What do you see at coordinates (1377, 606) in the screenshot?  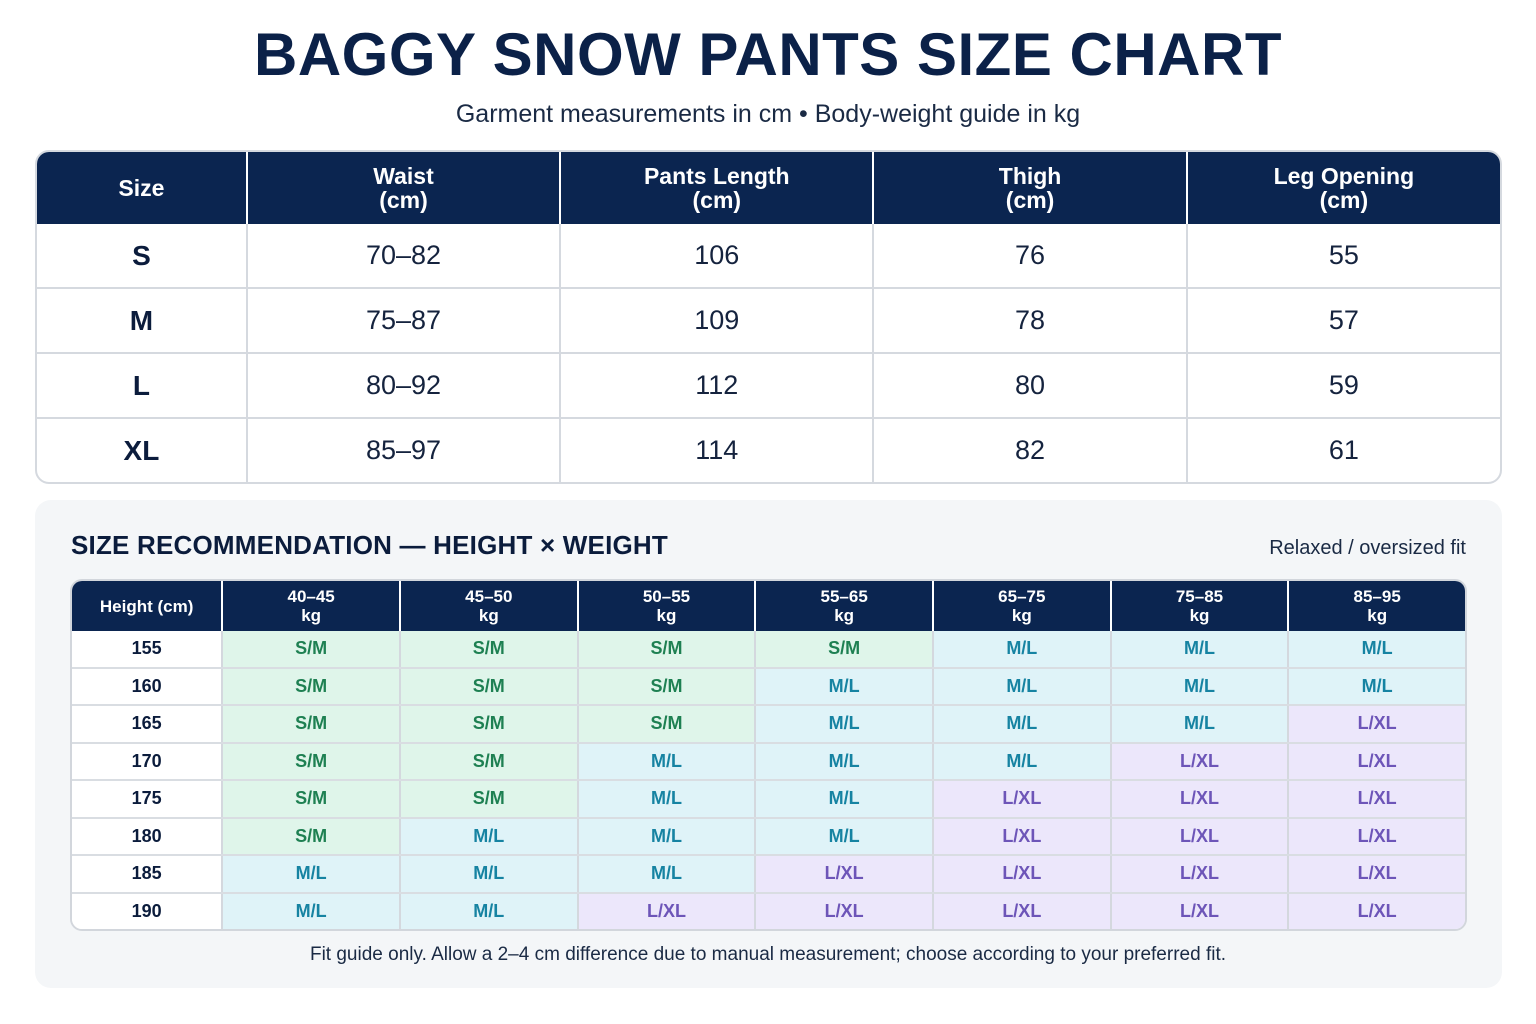 I see `weight-range-header: 85–95 kg` at bounding box center [1377, 606].